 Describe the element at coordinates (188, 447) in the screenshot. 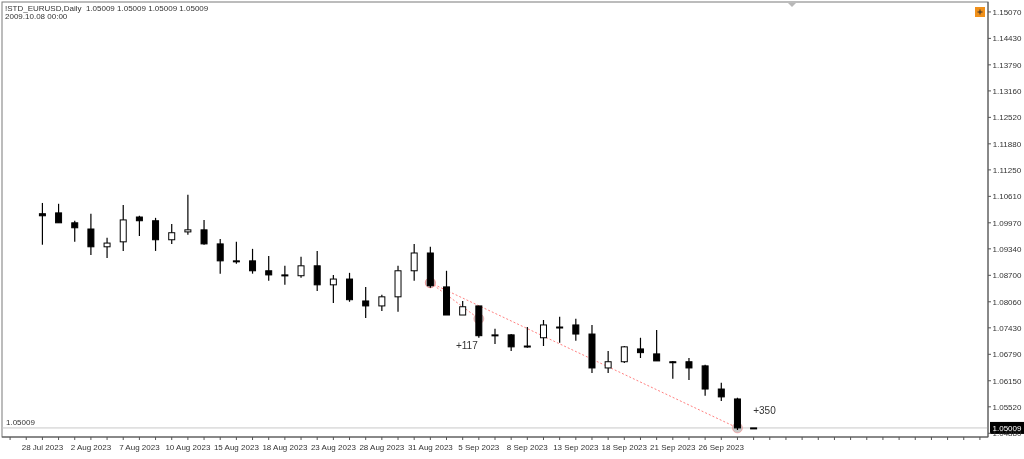

I see `x-tick-label: 10 Aug 2023` at that location.